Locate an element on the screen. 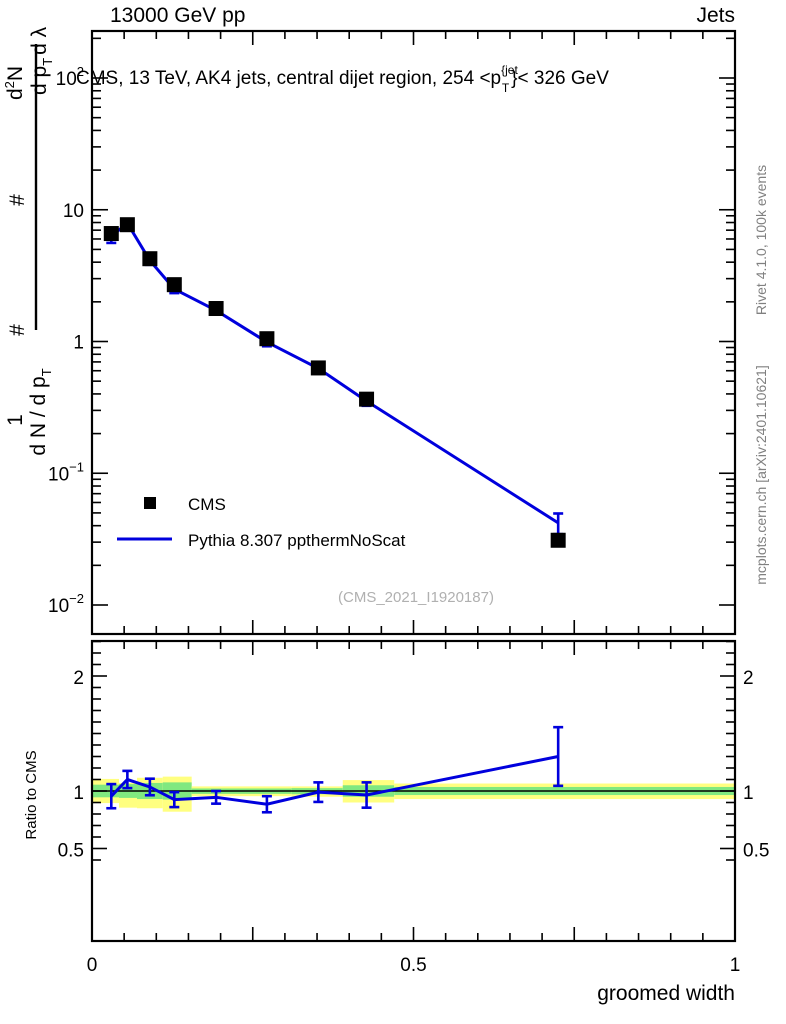 This screenshot has width=786, height=1024. legend-marker-square is located at coordinates (150, 503).